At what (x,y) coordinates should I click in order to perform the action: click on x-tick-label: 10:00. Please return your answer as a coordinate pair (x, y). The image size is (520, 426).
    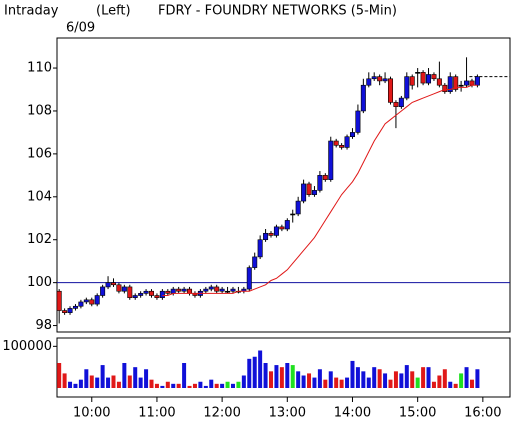
    Looking at the image, I should click on (91, 413).